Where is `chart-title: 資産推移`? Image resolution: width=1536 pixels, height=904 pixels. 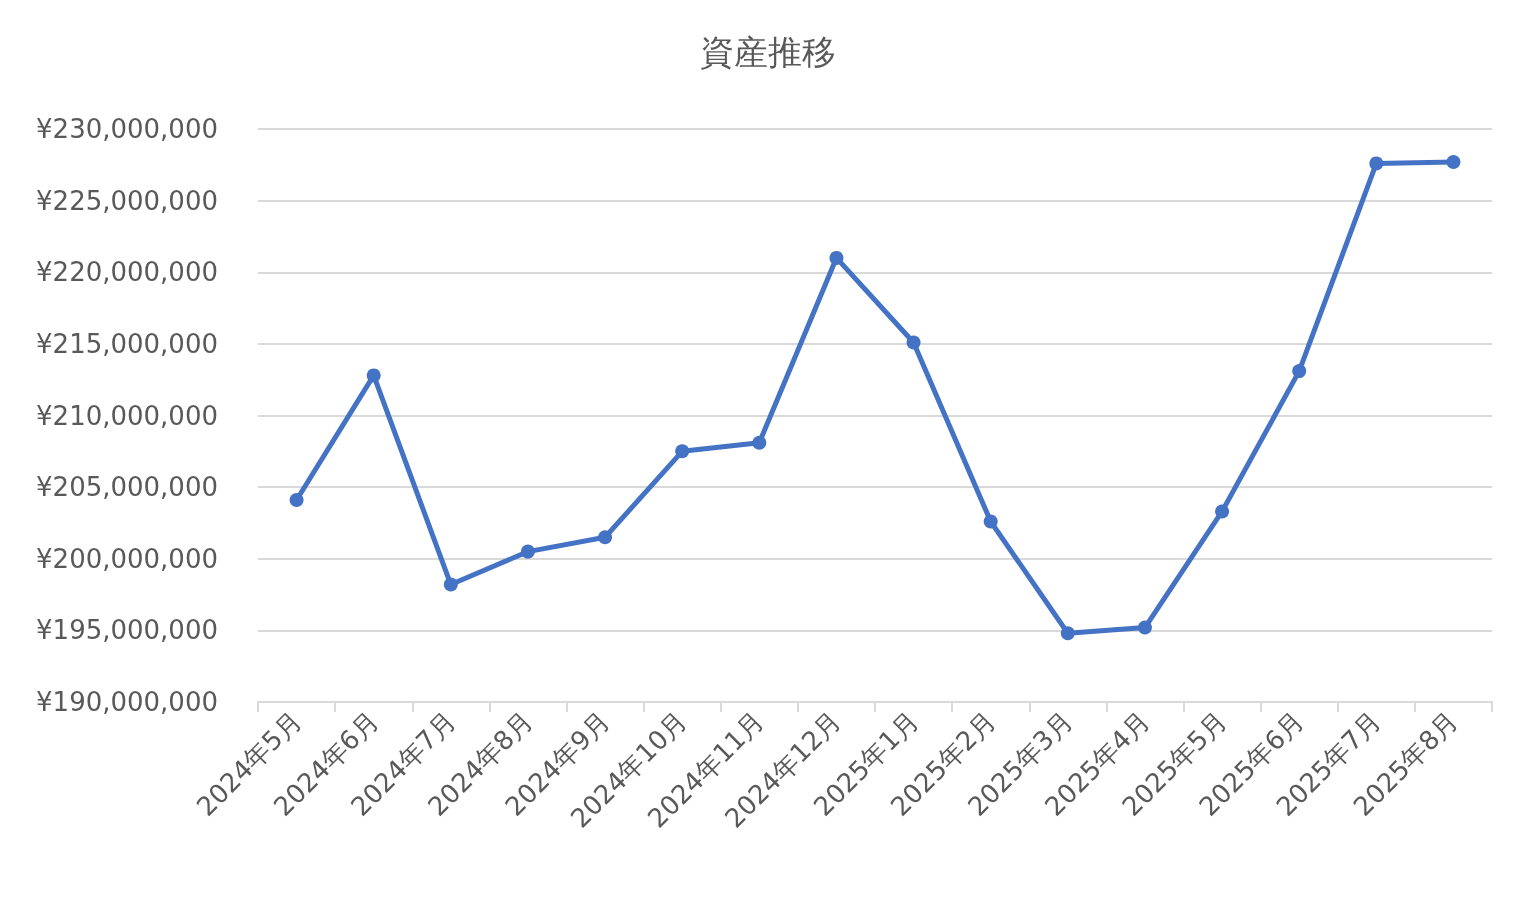 chart-title: 資産推移 is located at coordinates (768, 52).